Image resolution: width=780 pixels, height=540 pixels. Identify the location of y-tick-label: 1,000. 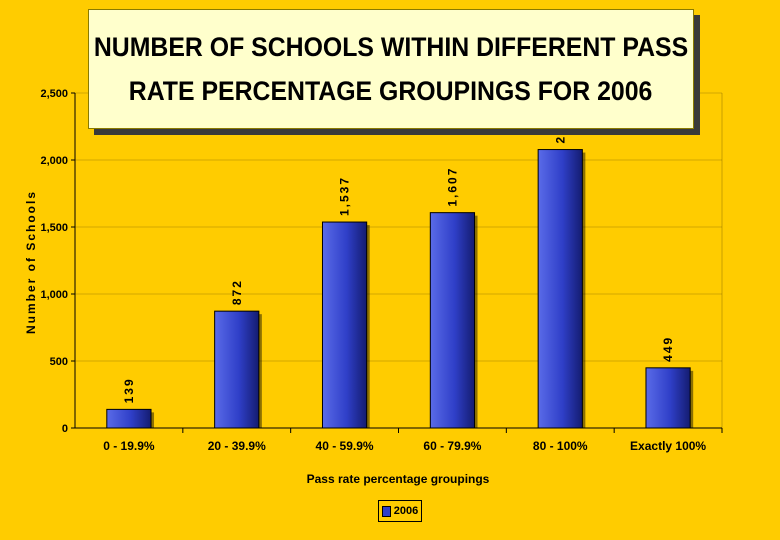
(54, 295).